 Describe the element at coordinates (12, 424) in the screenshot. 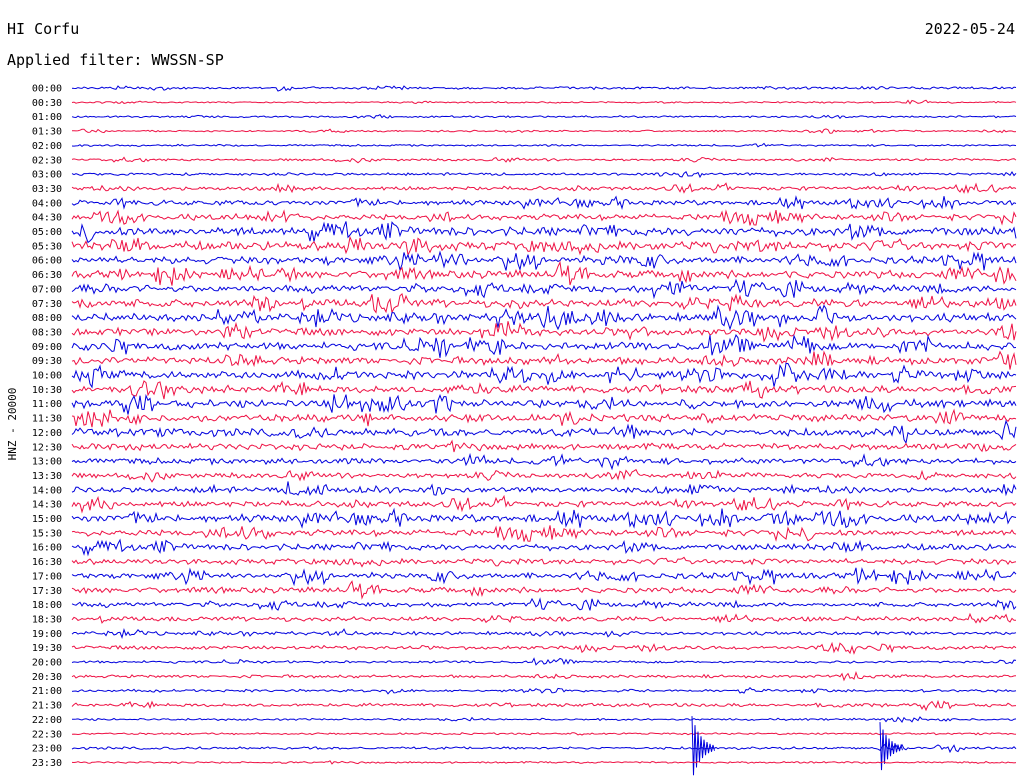

I see `y-axis-label: HNZ - 20000` at that location.